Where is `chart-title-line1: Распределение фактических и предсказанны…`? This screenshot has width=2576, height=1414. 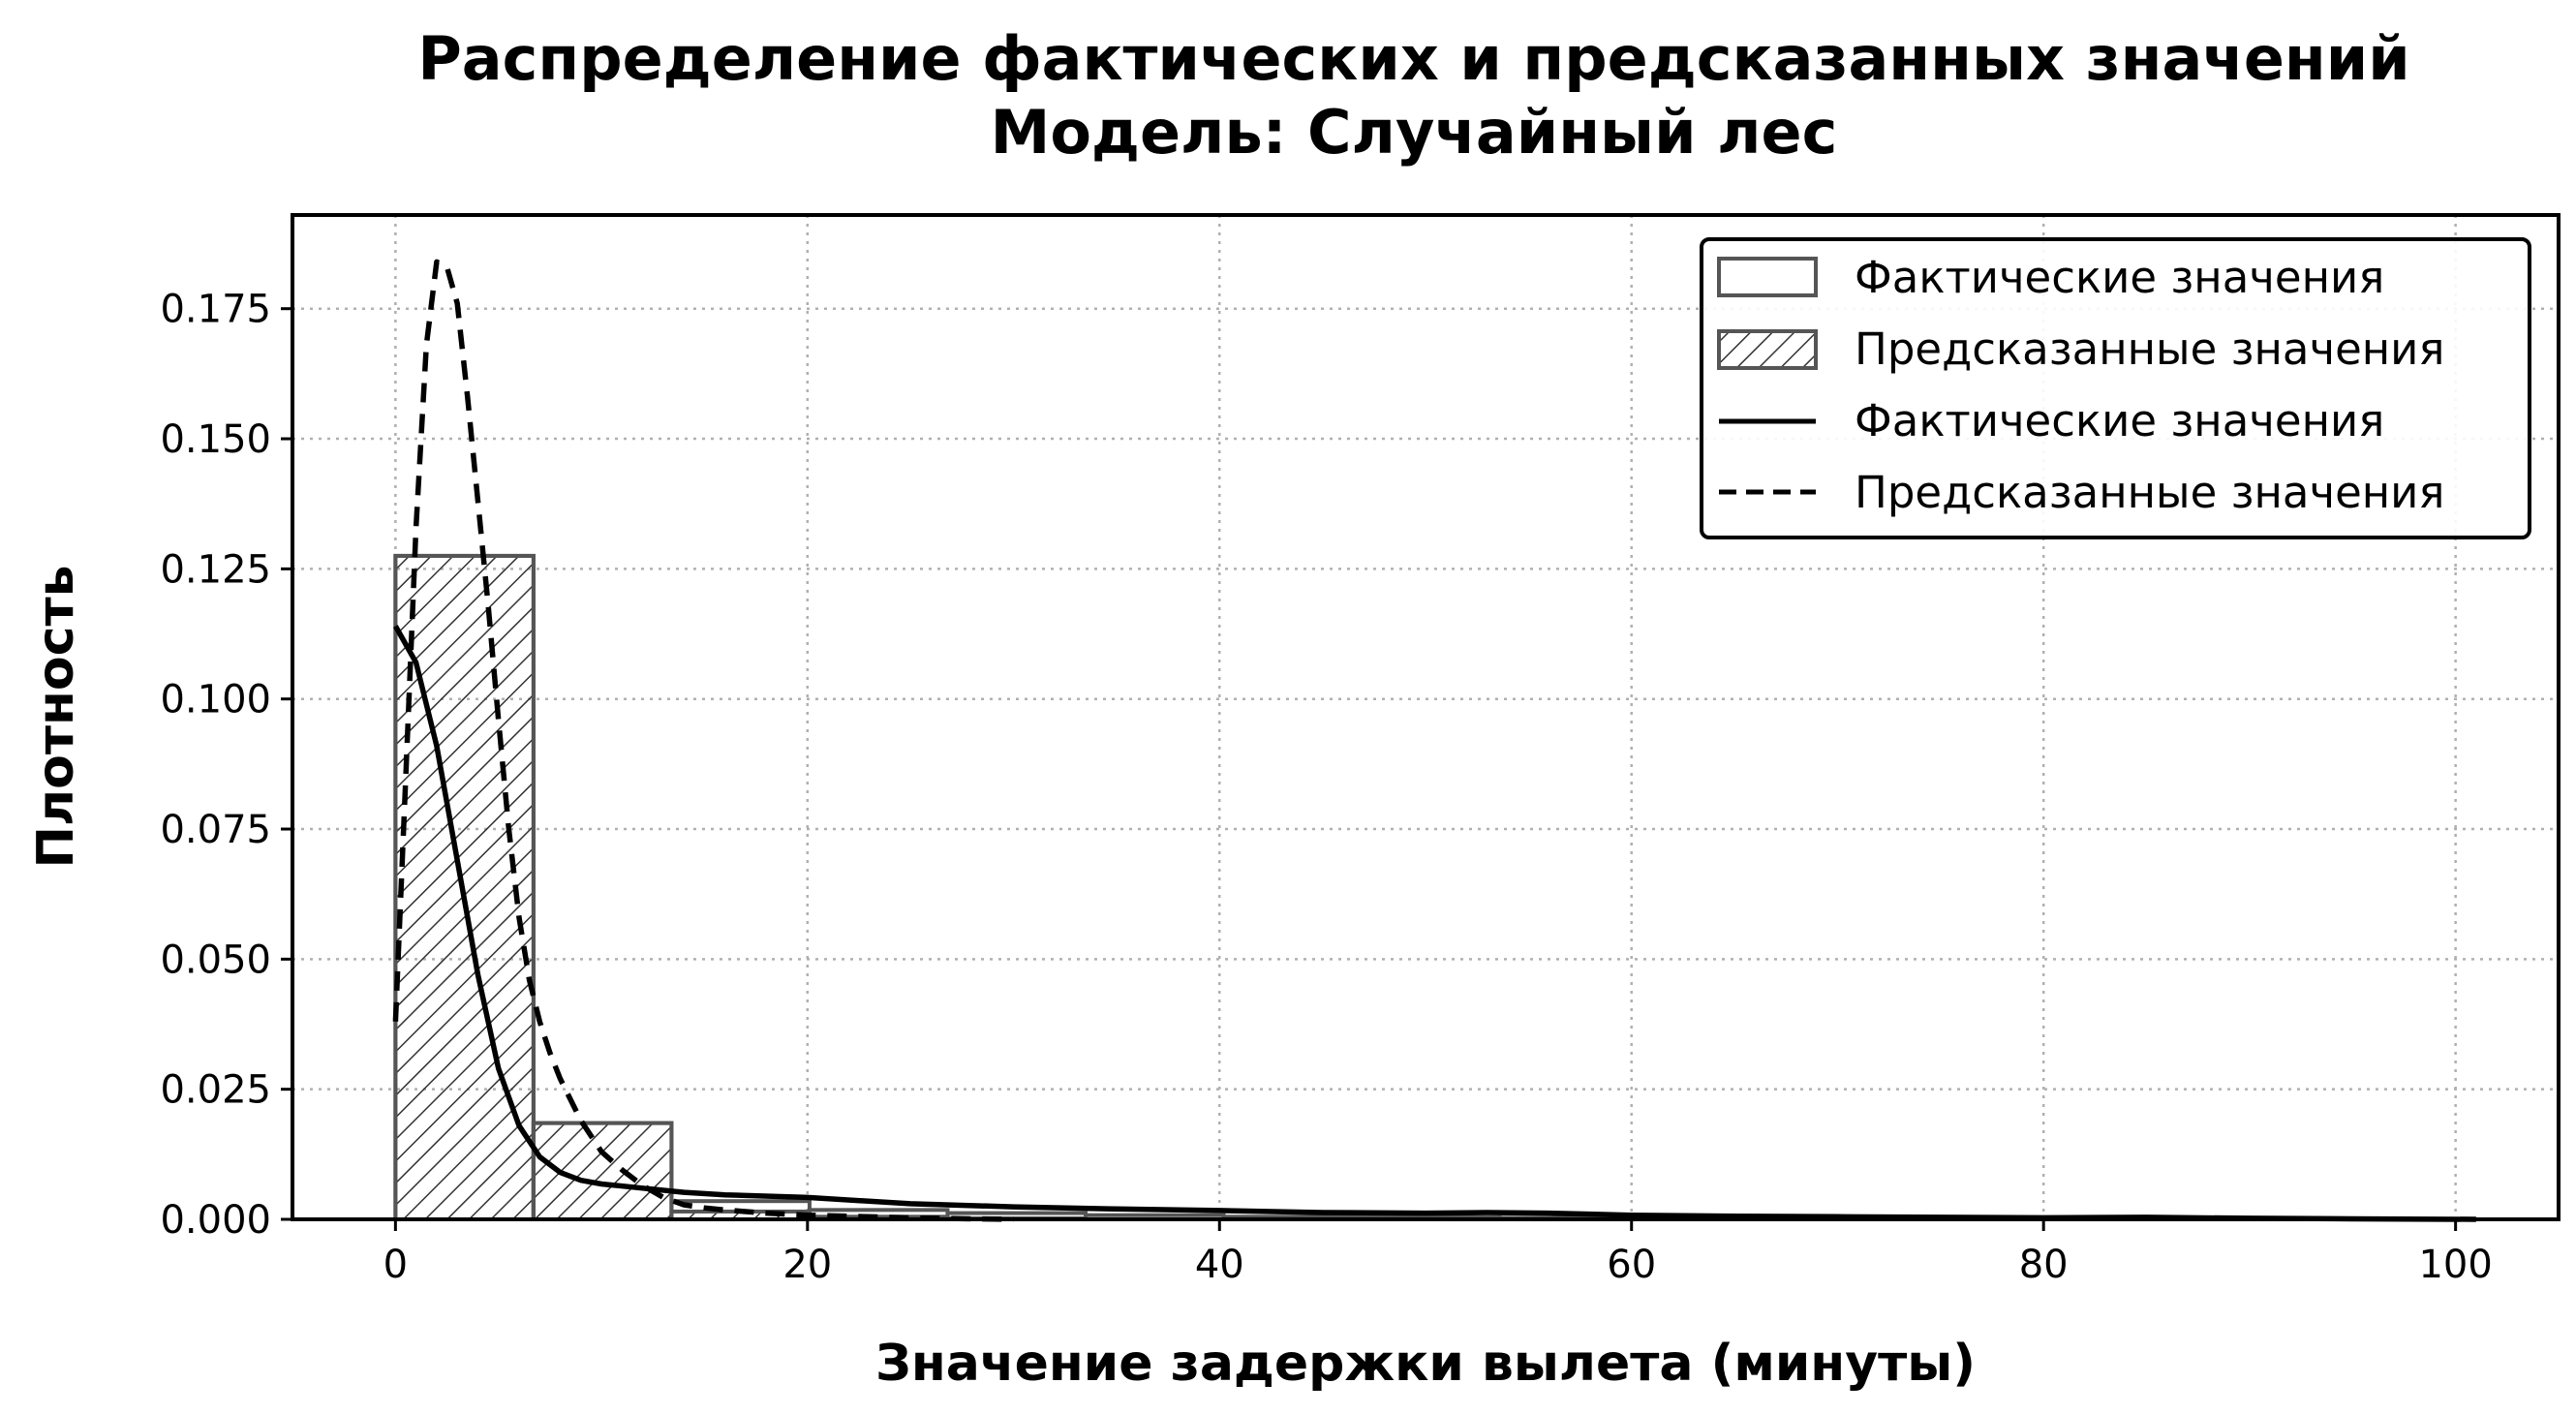 chart-title-line1: Распределение фактических и предсказанны… is located at coordinates (1413, 58).